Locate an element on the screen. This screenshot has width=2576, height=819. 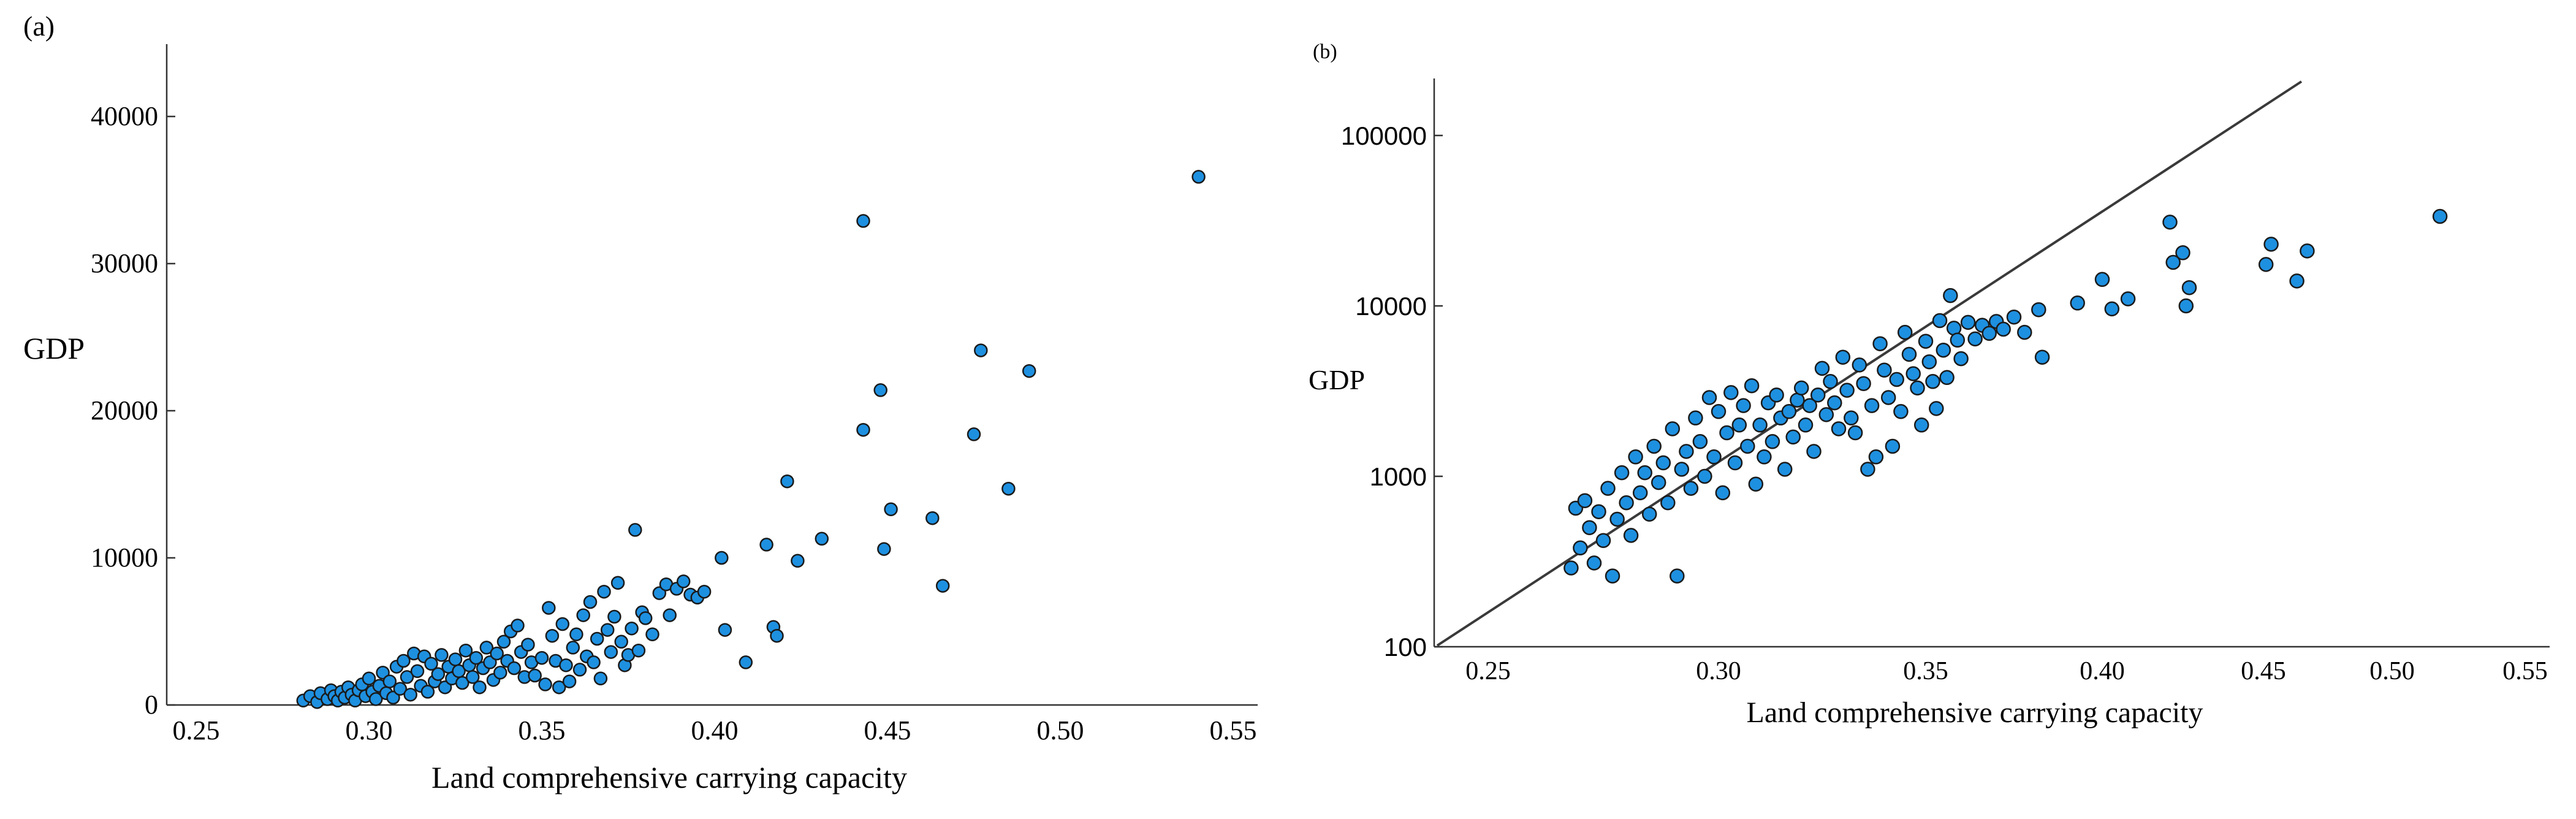
panel-a-y-axis-title: GDP is located at coordinates (54, 348).